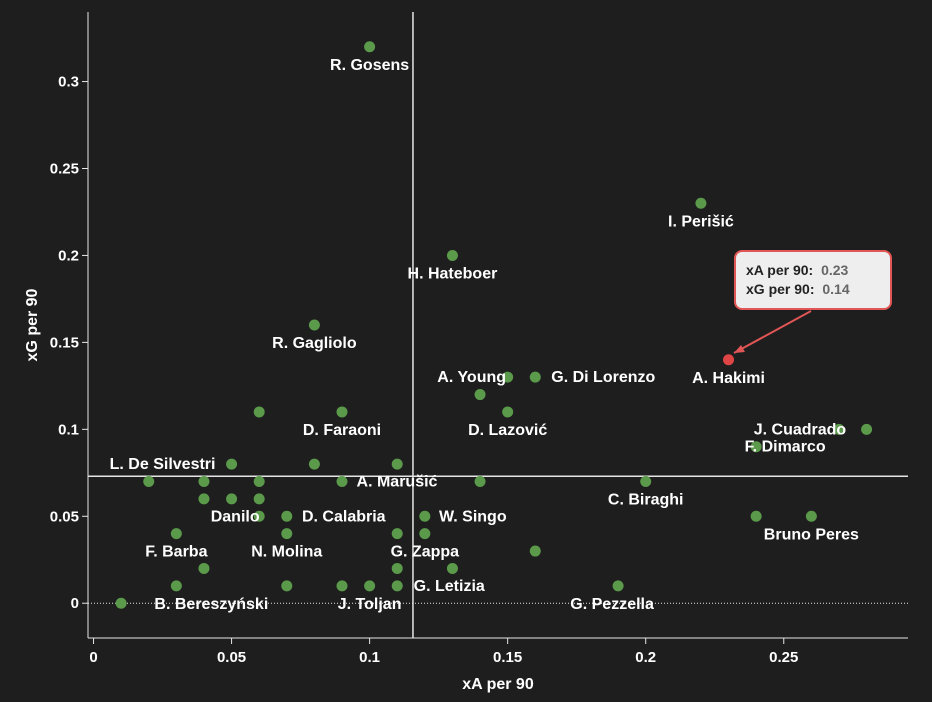 This screenshot has width=932, height=702. Describe the element at coordinates (701, 221) in the screenshot. I see `point-label: I. Perišić` at that location.